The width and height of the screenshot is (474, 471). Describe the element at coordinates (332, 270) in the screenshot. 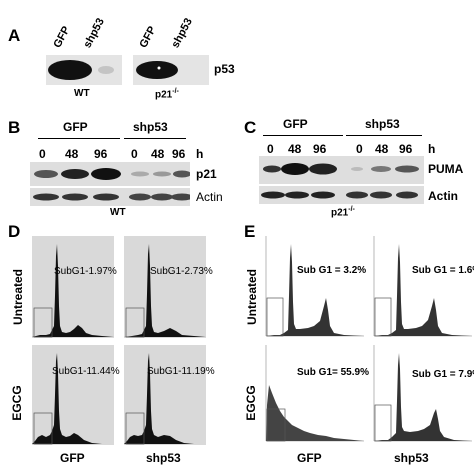

I see `subg1-value: Sub G1 = 3.2%` at that location.